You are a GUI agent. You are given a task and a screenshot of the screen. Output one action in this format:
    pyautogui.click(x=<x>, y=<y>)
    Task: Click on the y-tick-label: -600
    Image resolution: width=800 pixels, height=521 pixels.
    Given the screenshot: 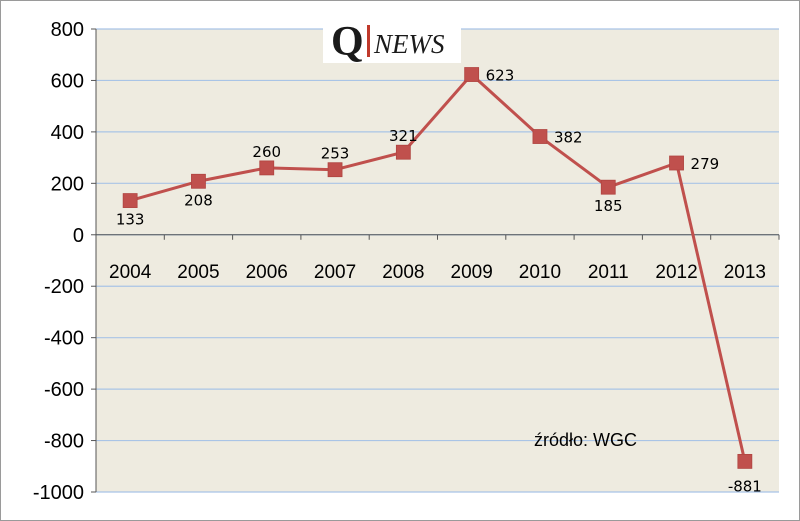 What is the action you would take?
    pyautogui.click(x=64, y=390)
    